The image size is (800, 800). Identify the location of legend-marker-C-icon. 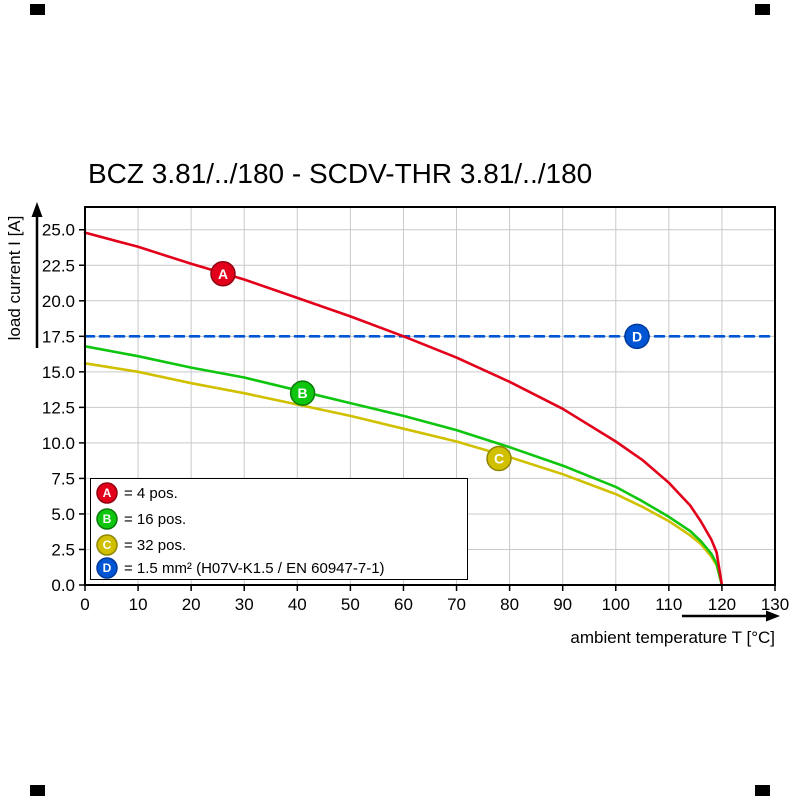
(107, 545).